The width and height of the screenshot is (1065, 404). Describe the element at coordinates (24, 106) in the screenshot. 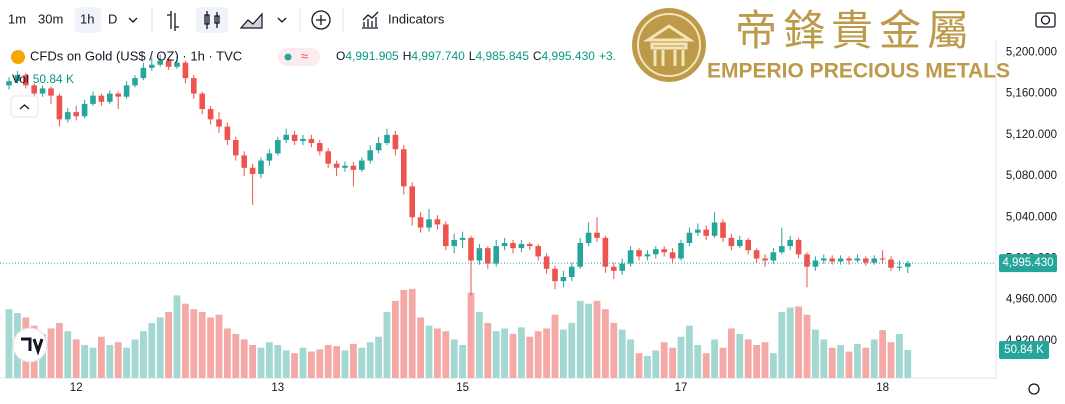

I see `collapse-button` at that location.